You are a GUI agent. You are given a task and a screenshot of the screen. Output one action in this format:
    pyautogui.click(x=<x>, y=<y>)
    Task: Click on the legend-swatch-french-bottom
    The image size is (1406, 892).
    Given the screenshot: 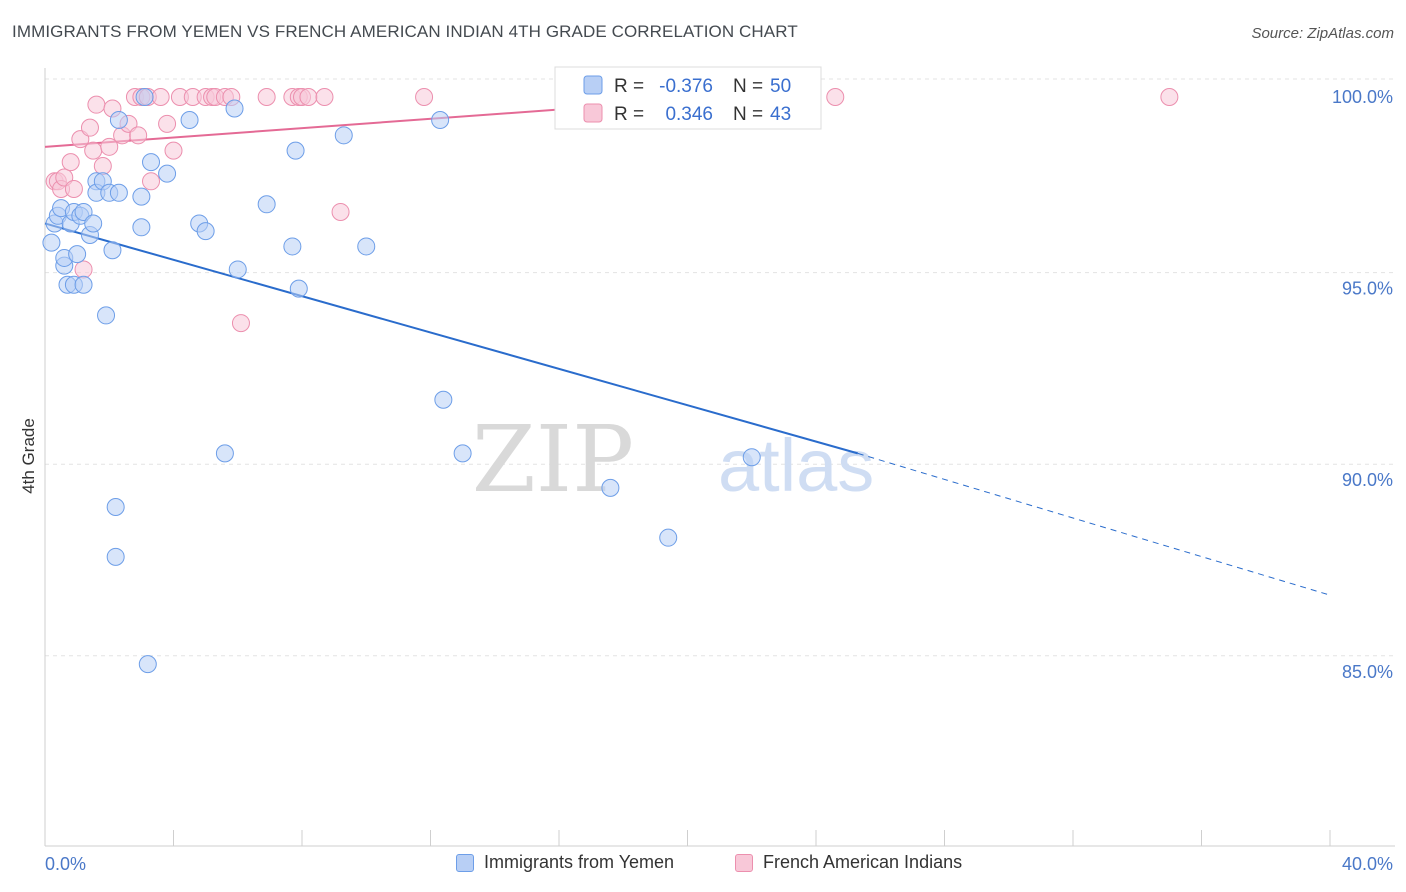 What is the action you would take?
    pyautogui.click(x=744, y=862)
    